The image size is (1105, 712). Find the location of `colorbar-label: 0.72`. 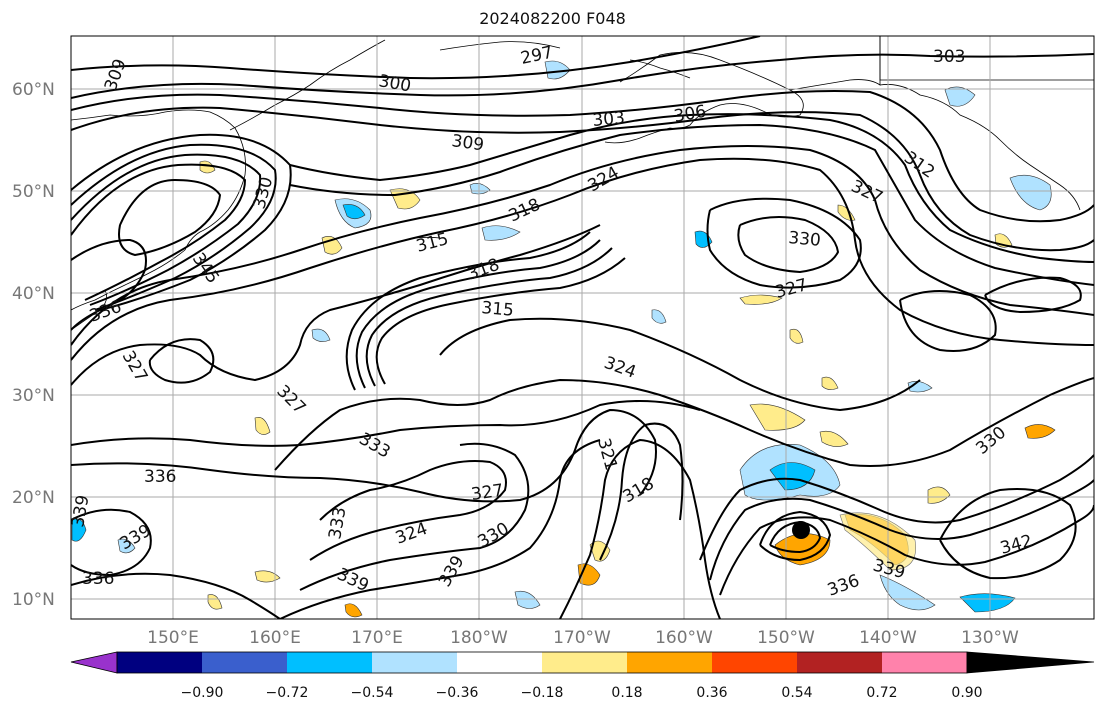

colorbar-label: 0.72 is located at coordinates (881, 693).